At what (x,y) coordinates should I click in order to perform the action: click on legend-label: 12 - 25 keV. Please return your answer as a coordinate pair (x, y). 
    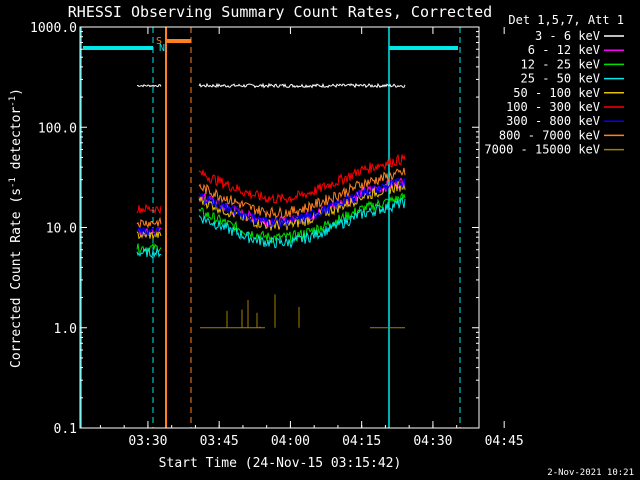
    Looking at the image, I should click on (560, 64).